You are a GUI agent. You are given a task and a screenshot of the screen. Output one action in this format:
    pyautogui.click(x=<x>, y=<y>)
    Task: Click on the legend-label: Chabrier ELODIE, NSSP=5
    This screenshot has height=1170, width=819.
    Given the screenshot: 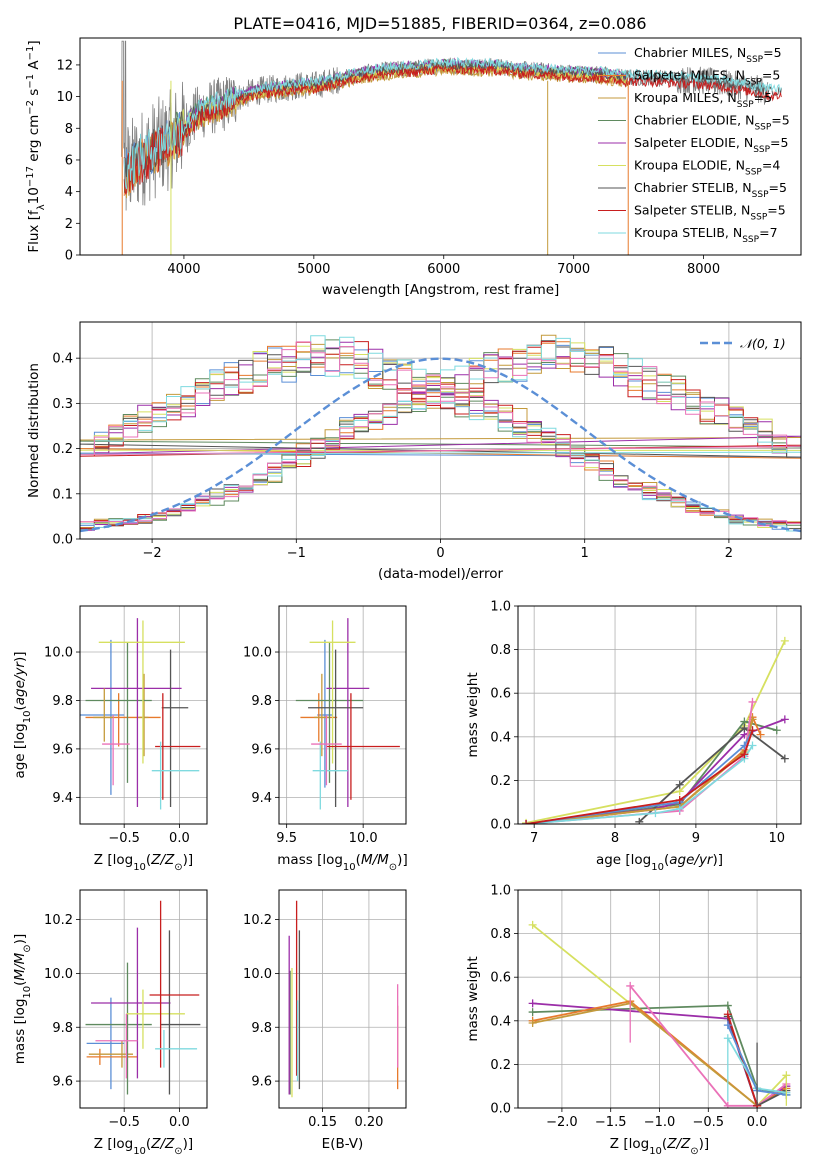 What is the action you would take?
    pyautogui.click(x=712, y=123)
    